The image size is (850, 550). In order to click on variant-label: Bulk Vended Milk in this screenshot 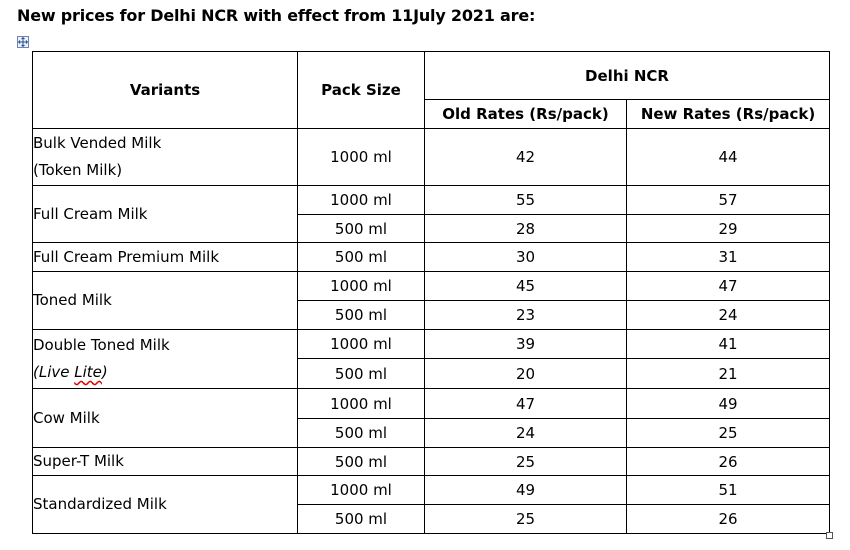, I will do `click(97, 143)`.